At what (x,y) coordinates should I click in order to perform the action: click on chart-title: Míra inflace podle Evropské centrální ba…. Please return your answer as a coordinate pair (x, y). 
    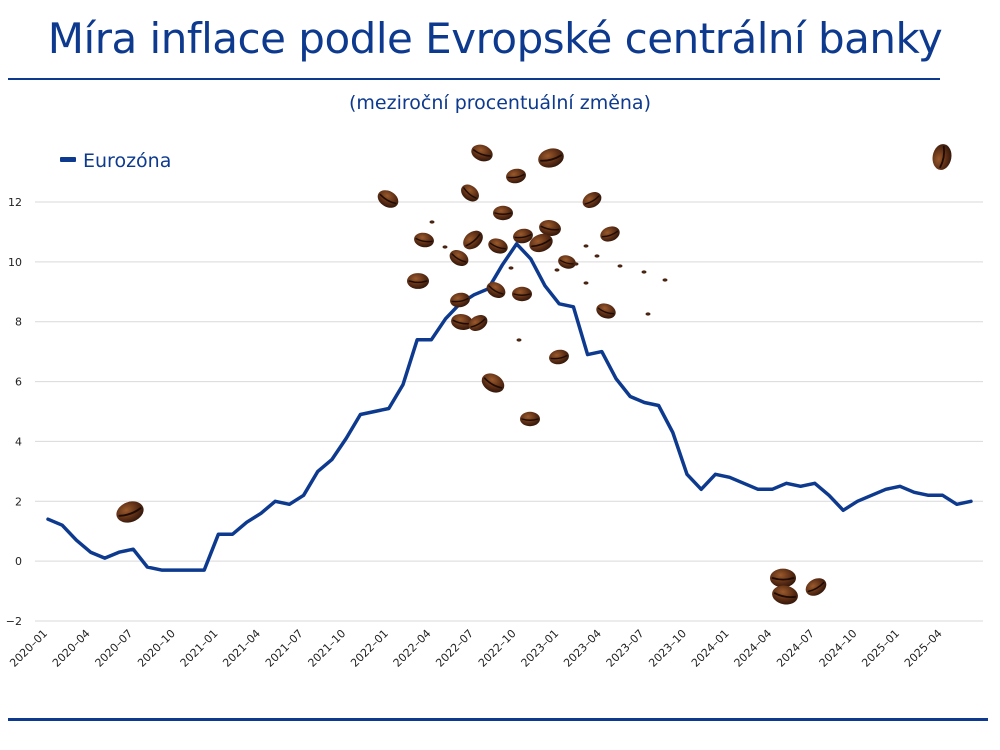
    Looking at the image, I should click on (495, 38).